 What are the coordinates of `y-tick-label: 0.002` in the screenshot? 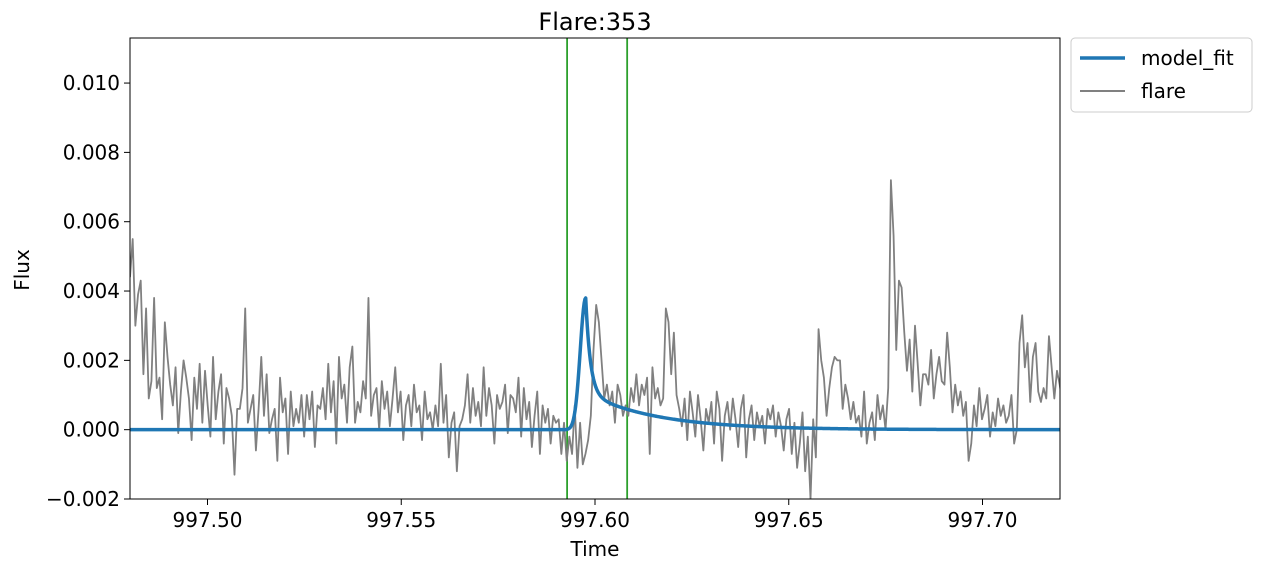 It's located at (91, 360).